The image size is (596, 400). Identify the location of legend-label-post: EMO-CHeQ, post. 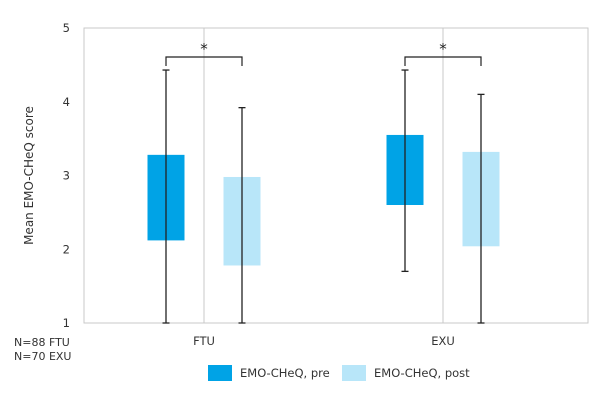
(422, 373).